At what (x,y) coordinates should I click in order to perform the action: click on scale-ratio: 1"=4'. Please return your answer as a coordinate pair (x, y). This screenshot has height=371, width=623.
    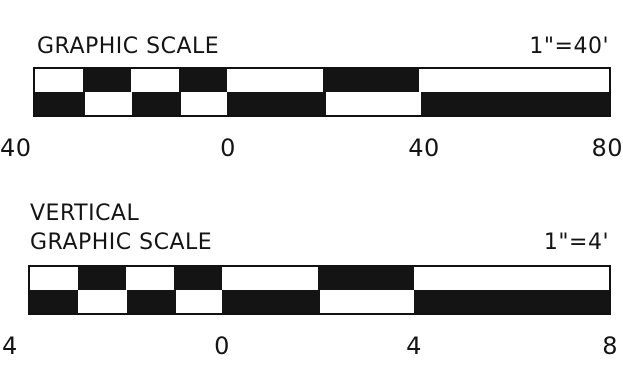
    Looking at the image, I should click on (576, 242).